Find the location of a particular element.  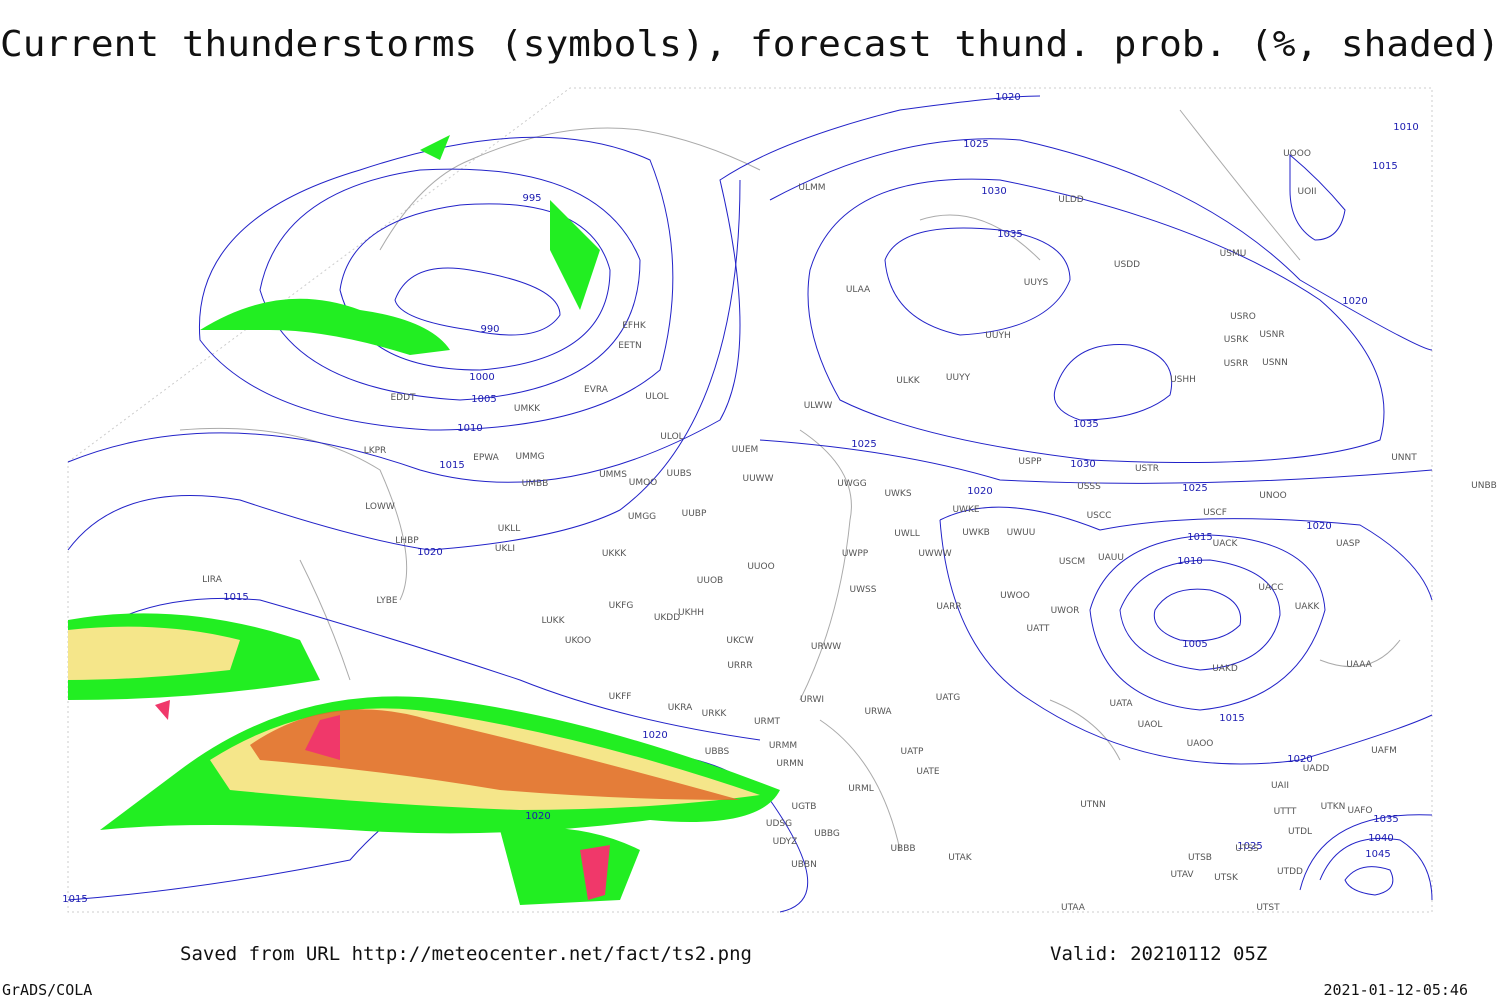

station-label: UWOO is located at coordinates (1015, 596).